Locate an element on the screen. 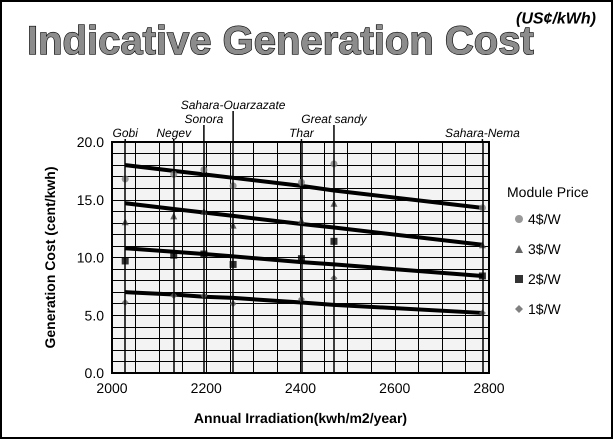 Image resolution: width=613 pixels, height=439 pixels. y-tick-label: 10.0 is located at coordinates (90, 258).